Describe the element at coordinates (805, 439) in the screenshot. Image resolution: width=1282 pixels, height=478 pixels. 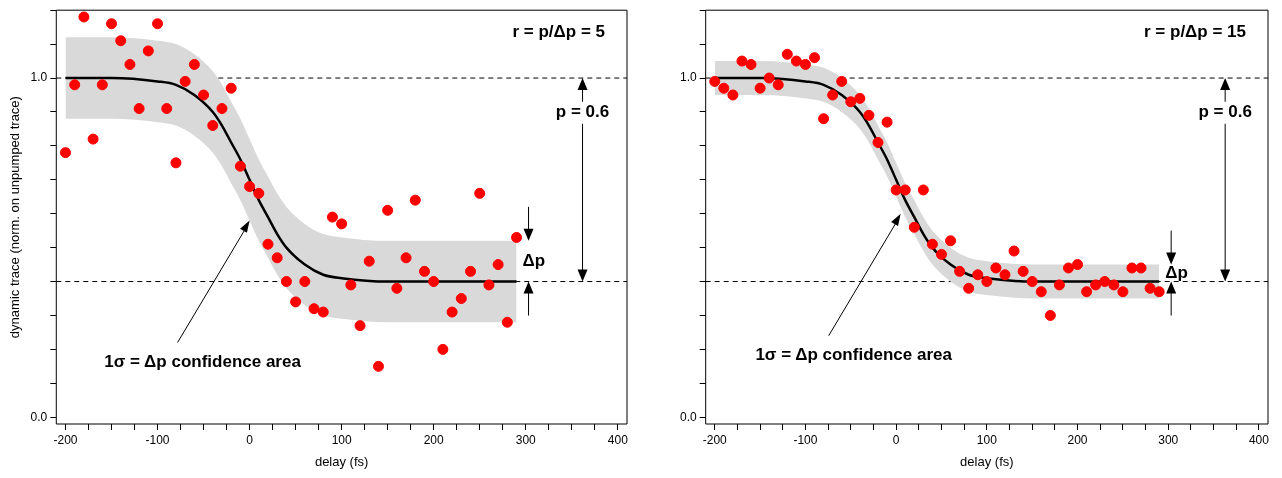
I see `x-tick-label: -100` at that location.